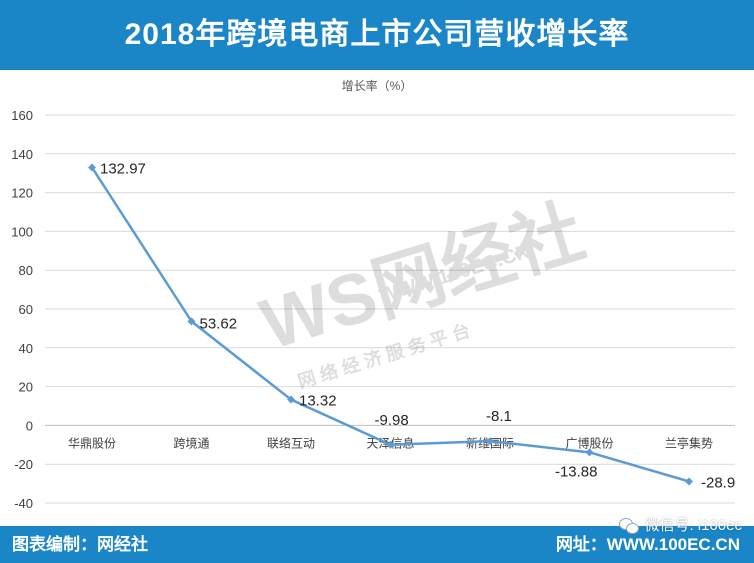 The height and width of the screenshot is (563, 754). Describe the element at coordinates (693, 525) in the screenshot. I see `wechat-label: 微信号: i100ec` at that location.